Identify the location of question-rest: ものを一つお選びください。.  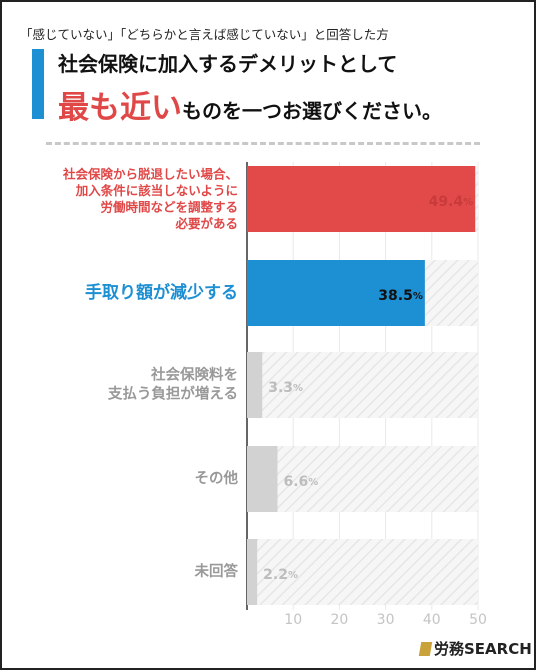
(312, 111).